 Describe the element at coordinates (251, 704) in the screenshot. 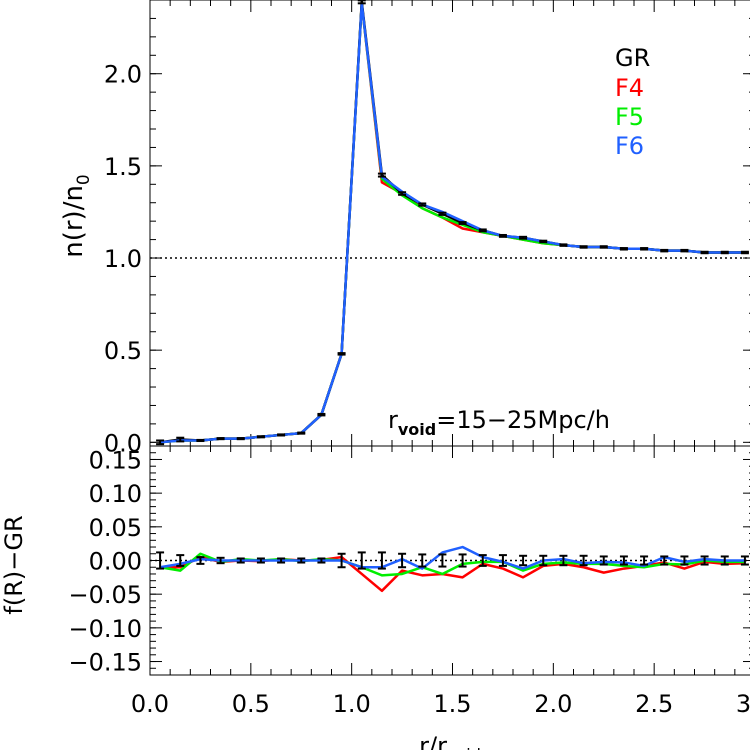

I see `xtick-label: 0.5` at that location.